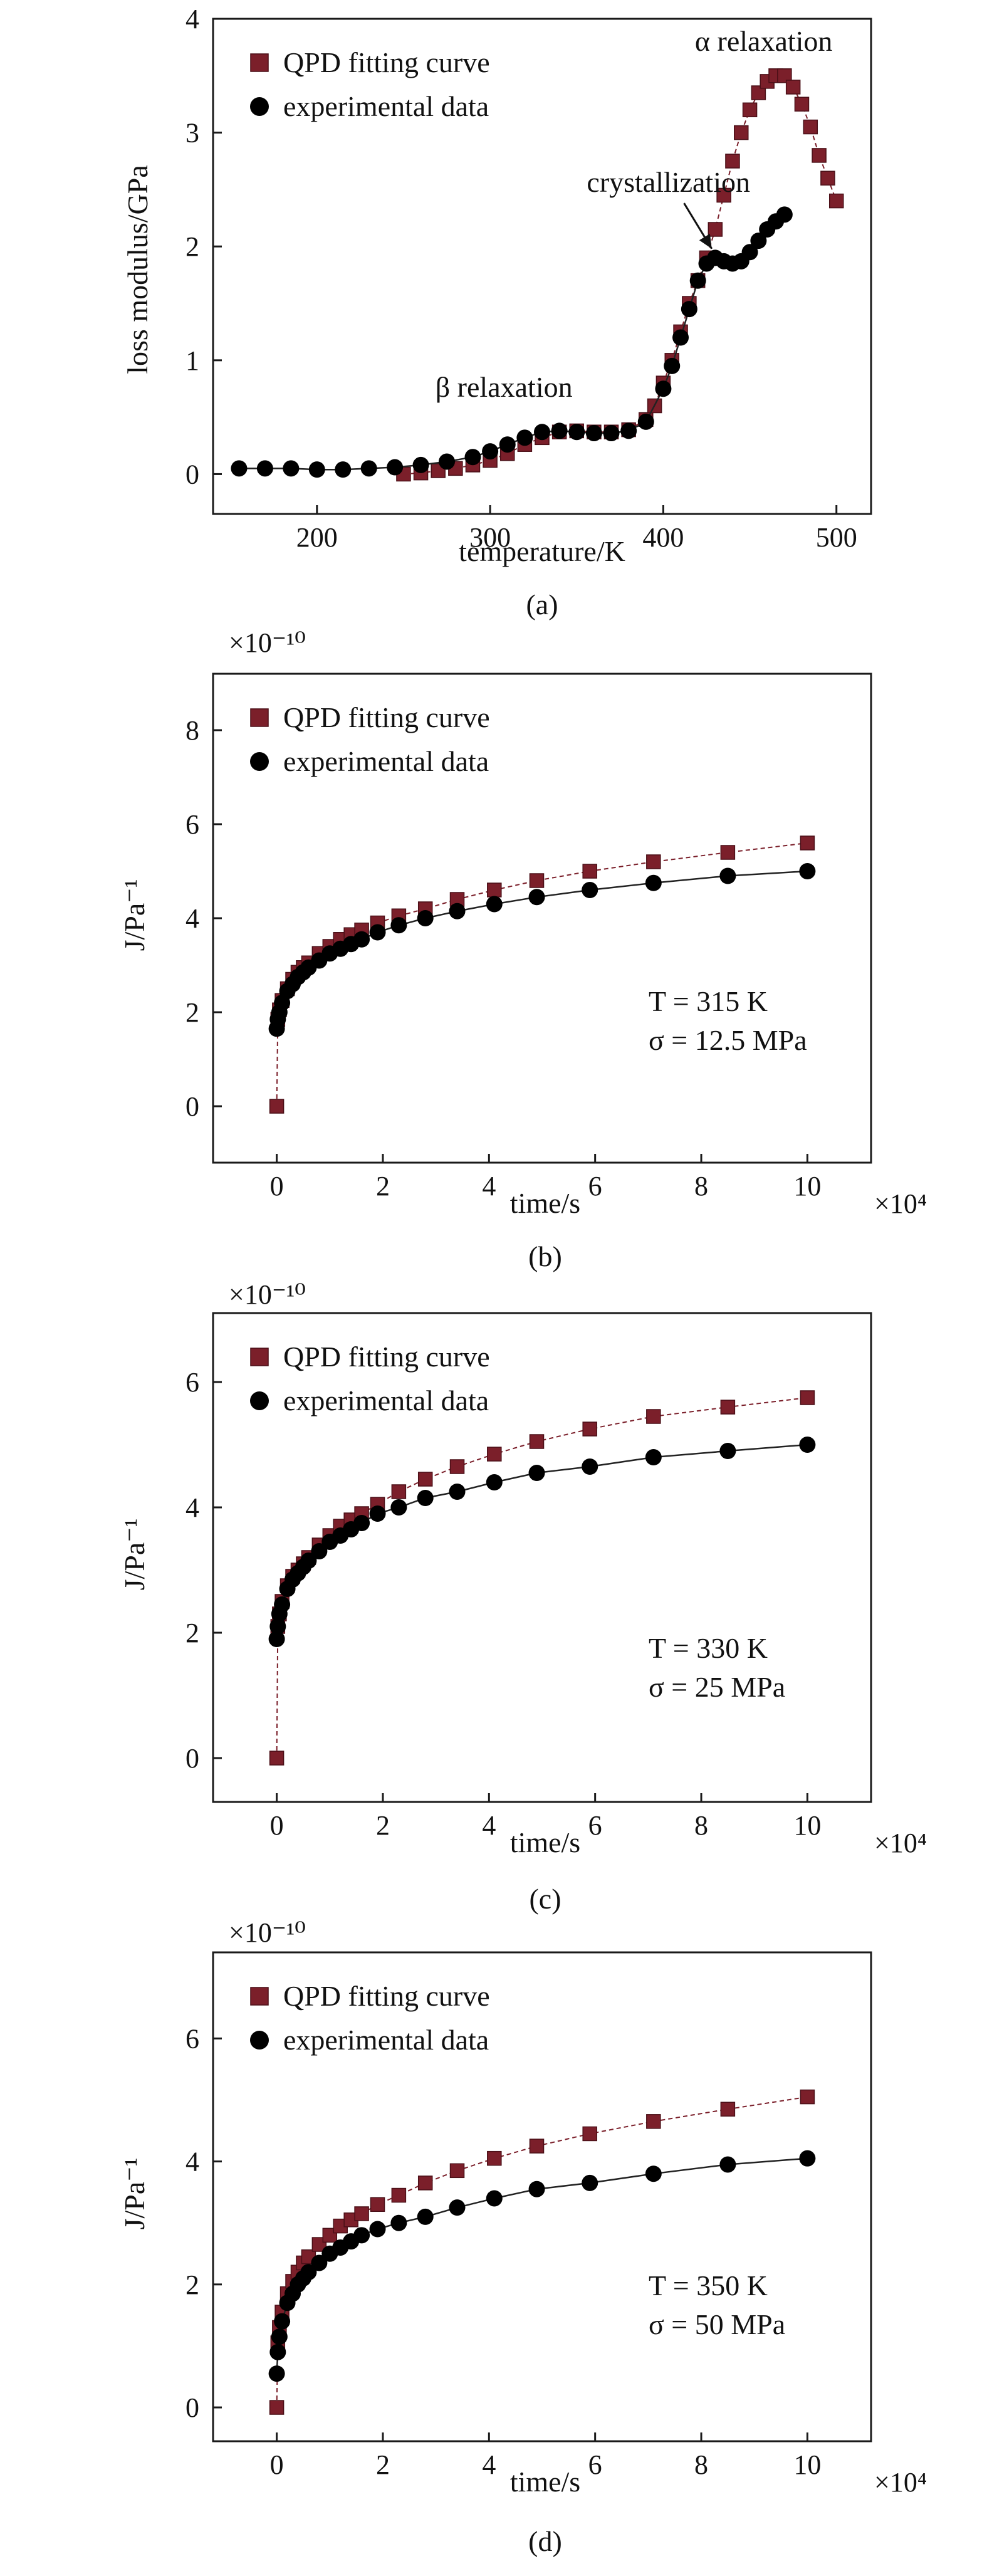 The height and width of the screenshot is (2576, 987). Describe the element at coordinates (900, 1203) in the screenshot. I see `x-multiplier-b: ×10⁴` at that location.